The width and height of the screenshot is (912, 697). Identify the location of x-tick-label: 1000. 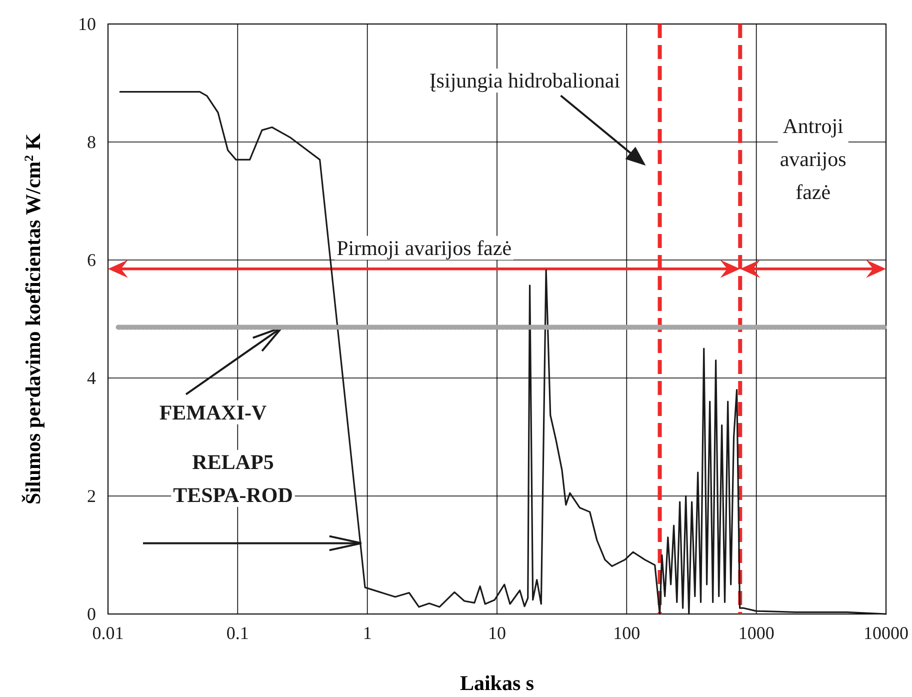
(756, 632).